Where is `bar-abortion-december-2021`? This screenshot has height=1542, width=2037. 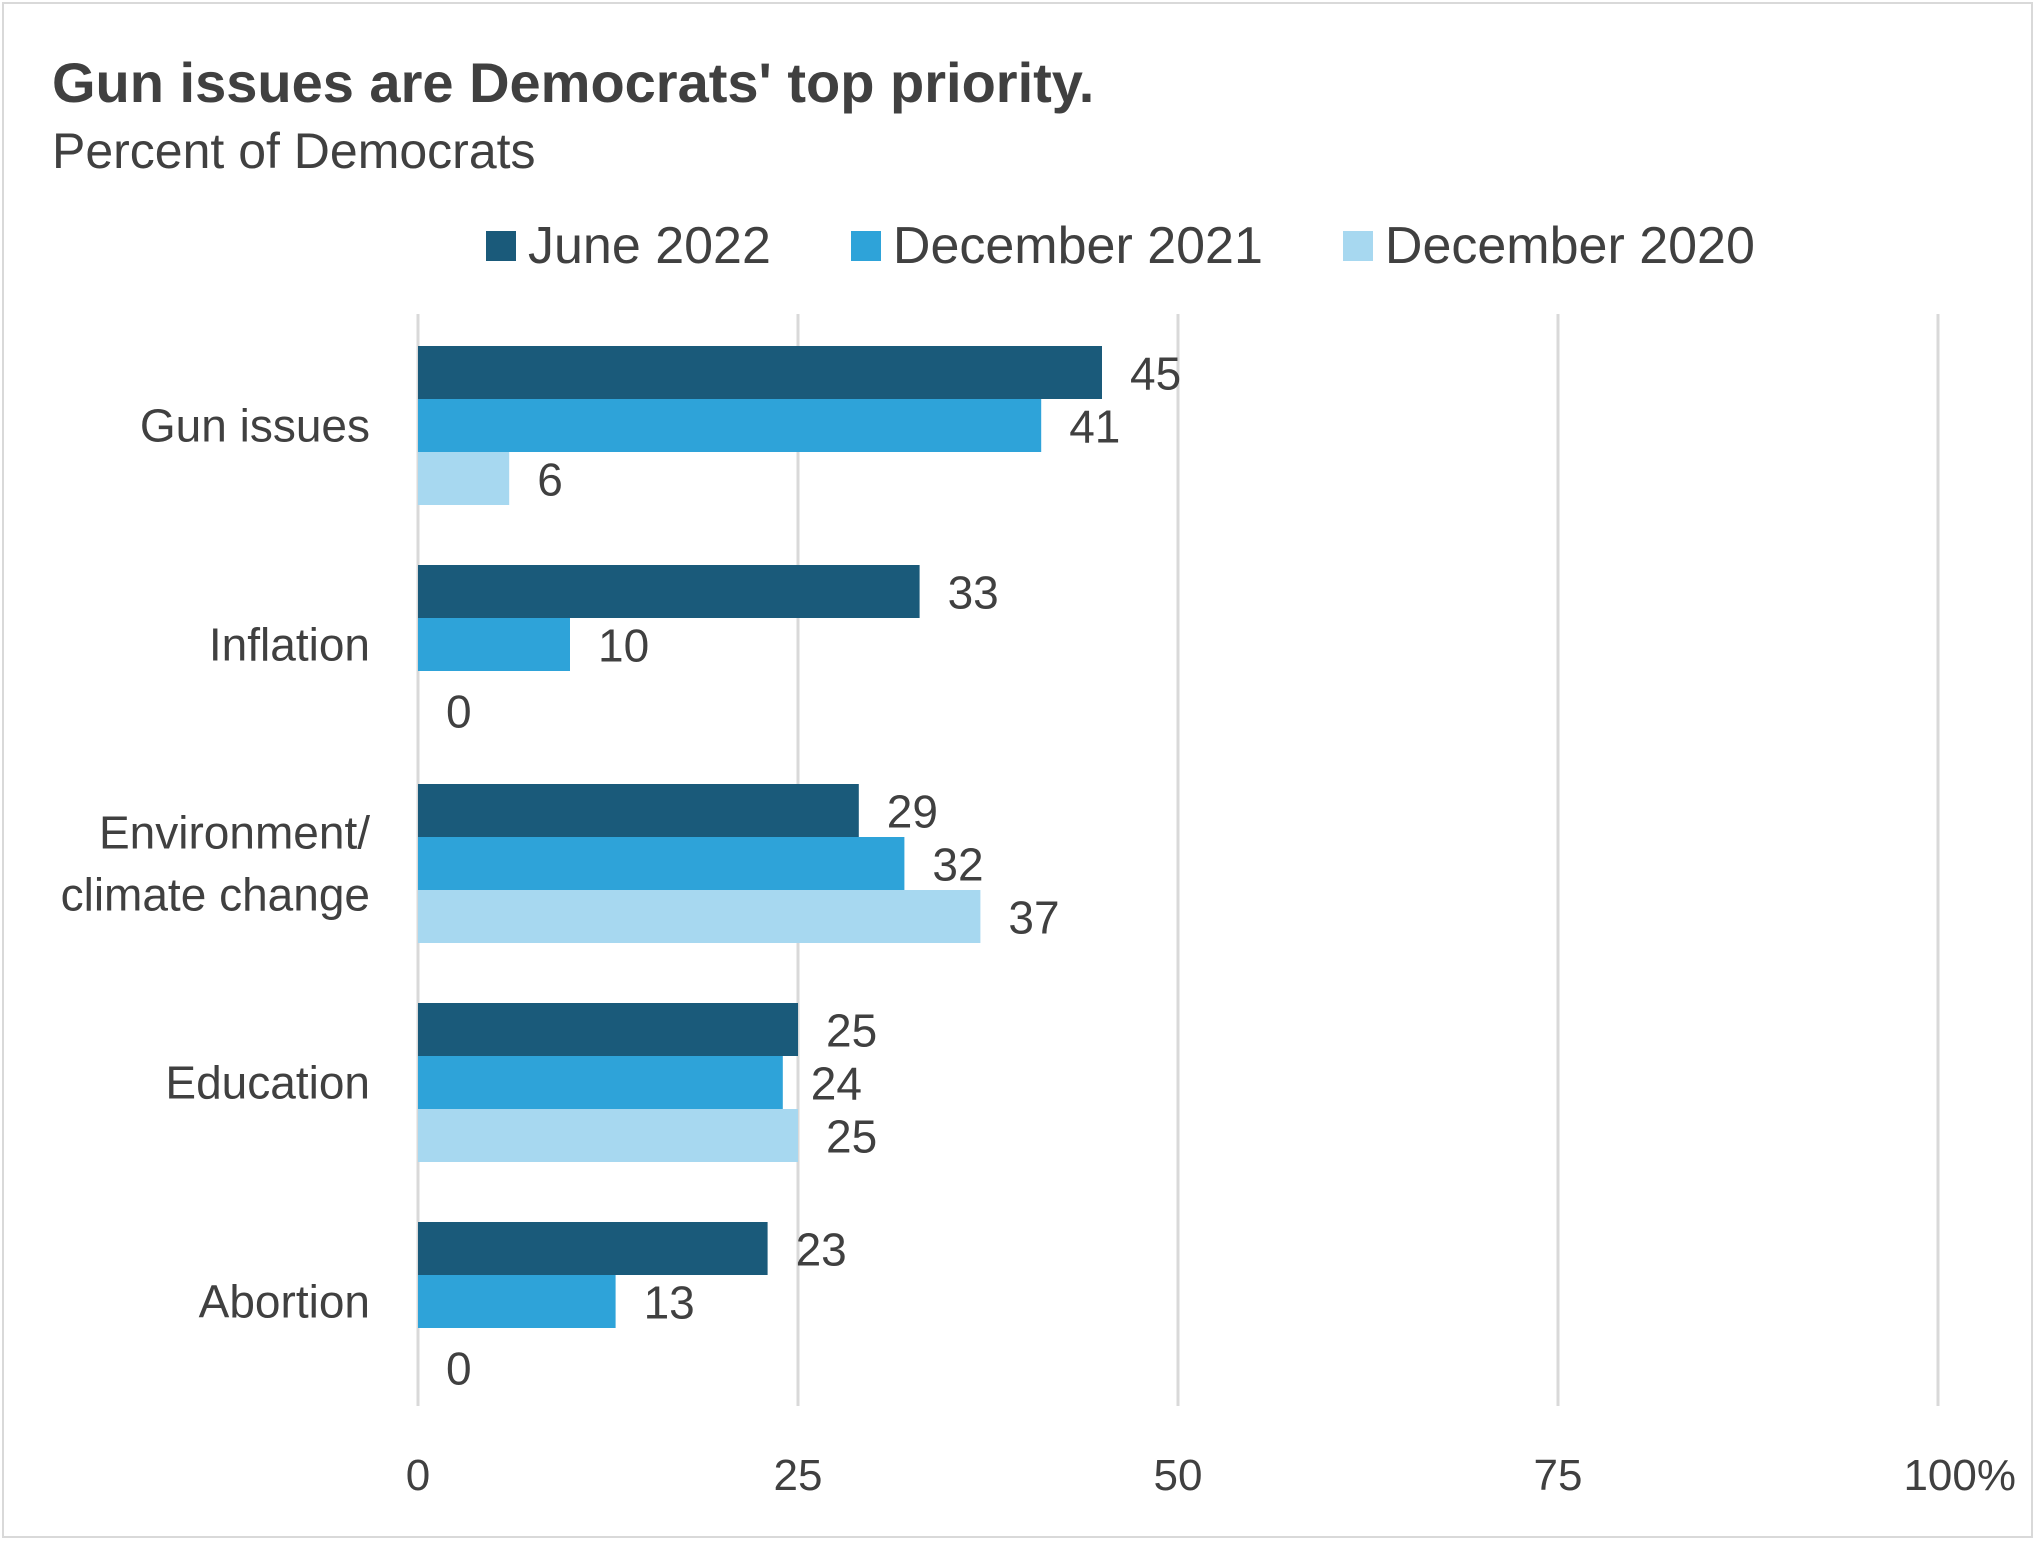 bar-abortion-december-2021 is located at coordinates (517, 1301).